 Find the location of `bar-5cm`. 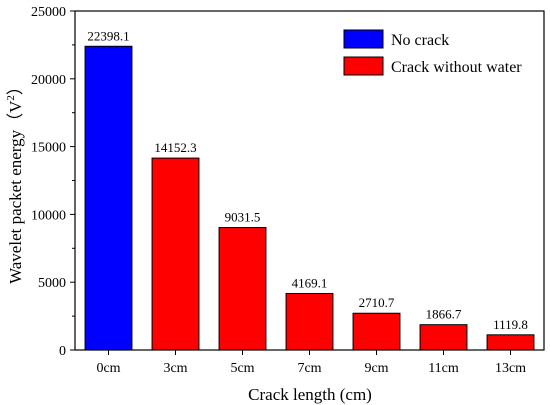

bar-5cm is located at coordinates (242, 289).